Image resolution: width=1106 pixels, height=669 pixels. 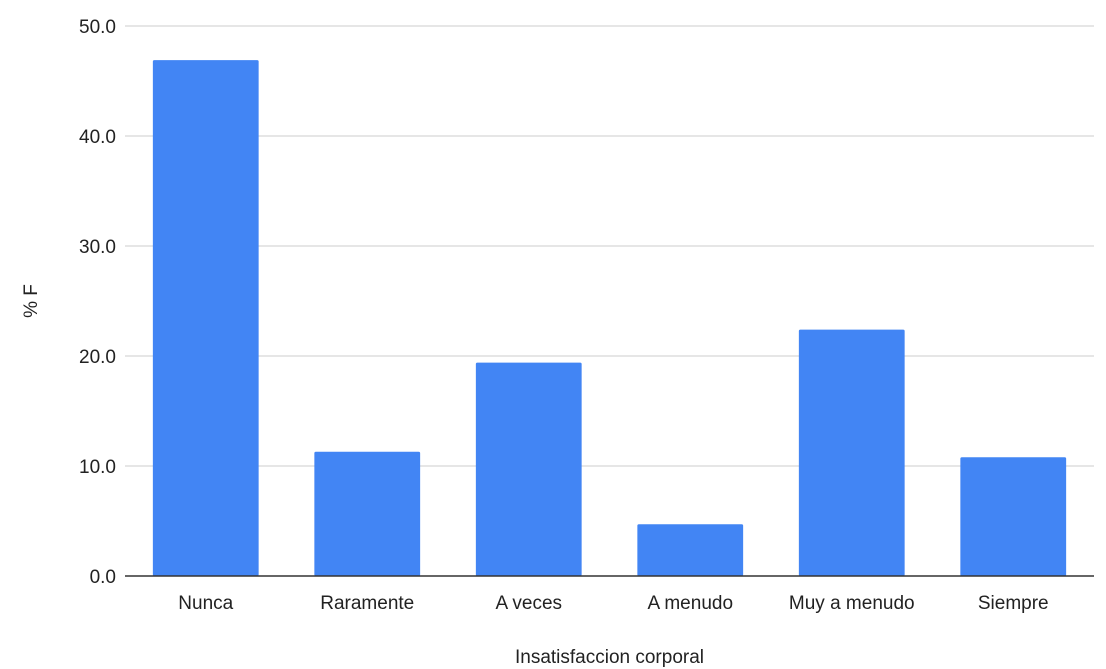 What do you see at coordinates (367, 513) in the screenshot?
I see `bar-raramente` at bounding box center [367, 513].